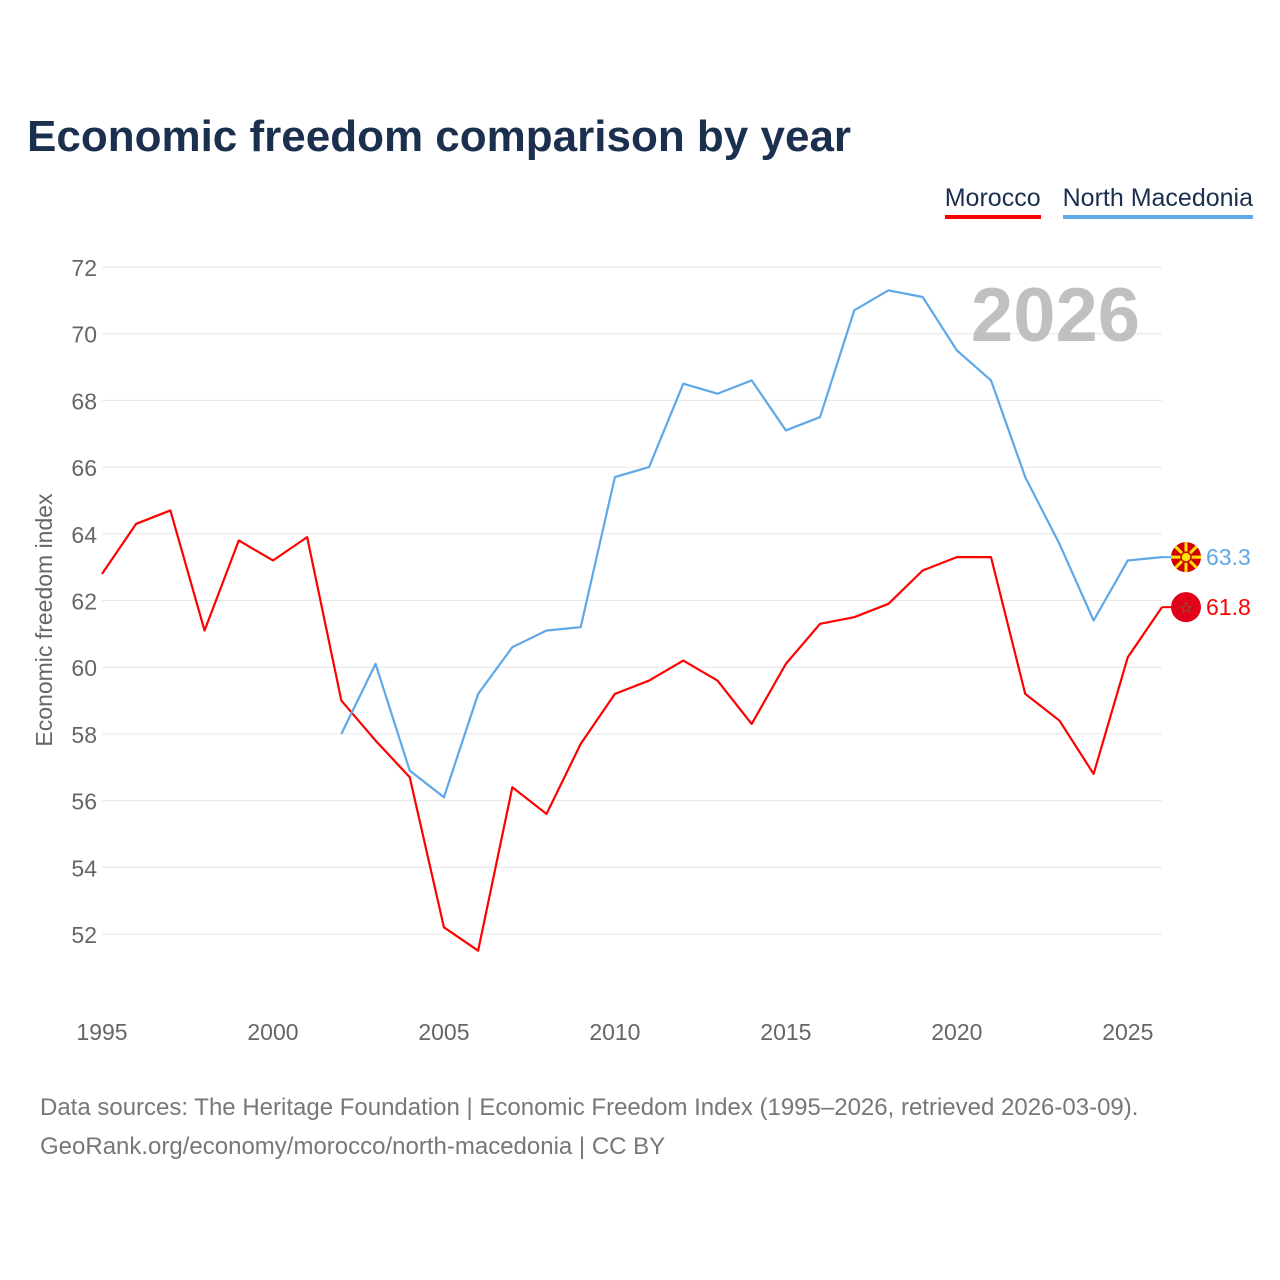 The image size is (1280, 1280). What do you see at coordinates (84, 935) in the screenshot?
I see `y-tick-label: 52` at bounding box center [84, 935].